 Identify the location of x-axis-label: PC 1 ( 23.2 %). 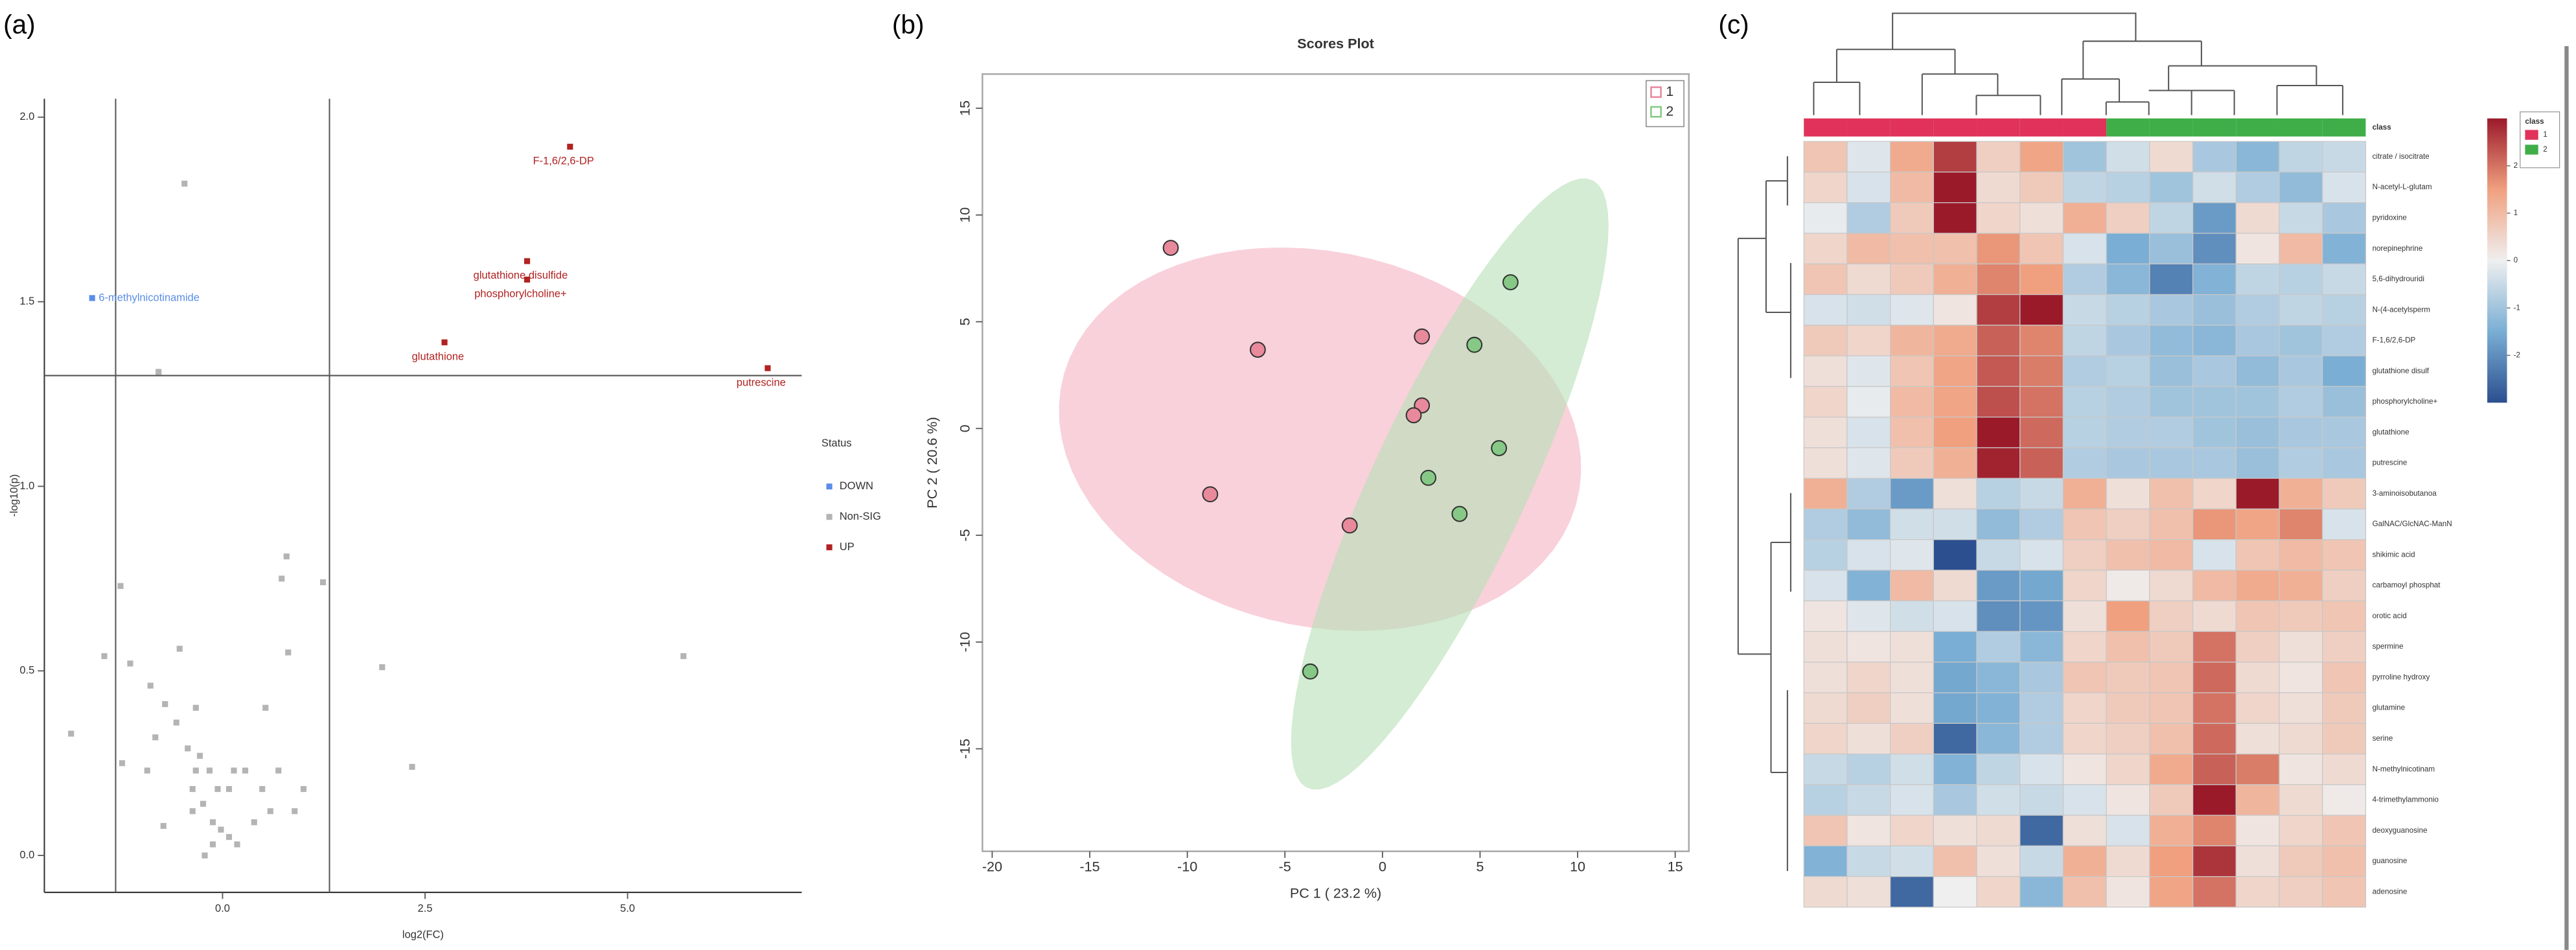
(1336, 893).